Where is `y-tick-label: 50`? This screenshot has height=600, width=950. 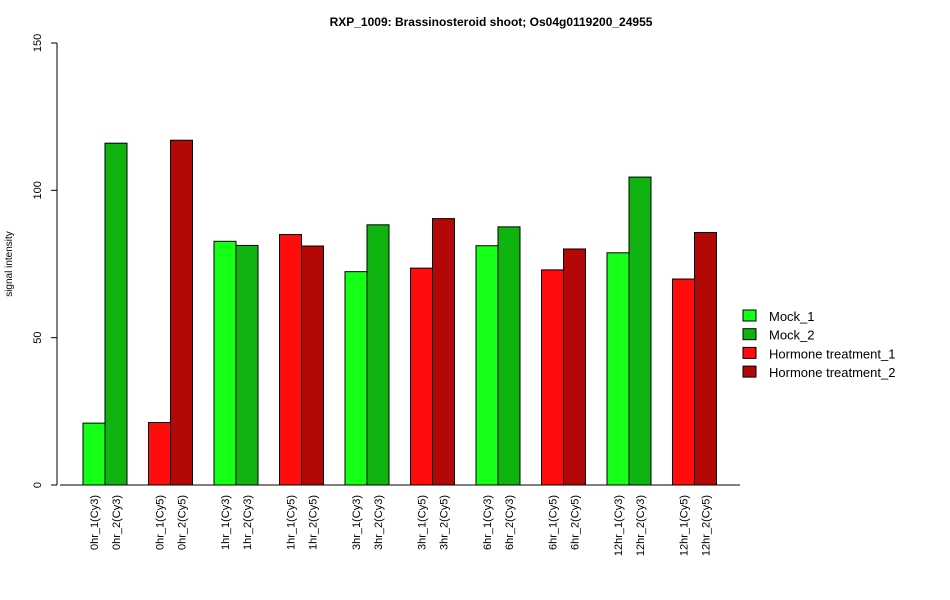
y-tick-label: 50 is located at coordinates (38, 338).